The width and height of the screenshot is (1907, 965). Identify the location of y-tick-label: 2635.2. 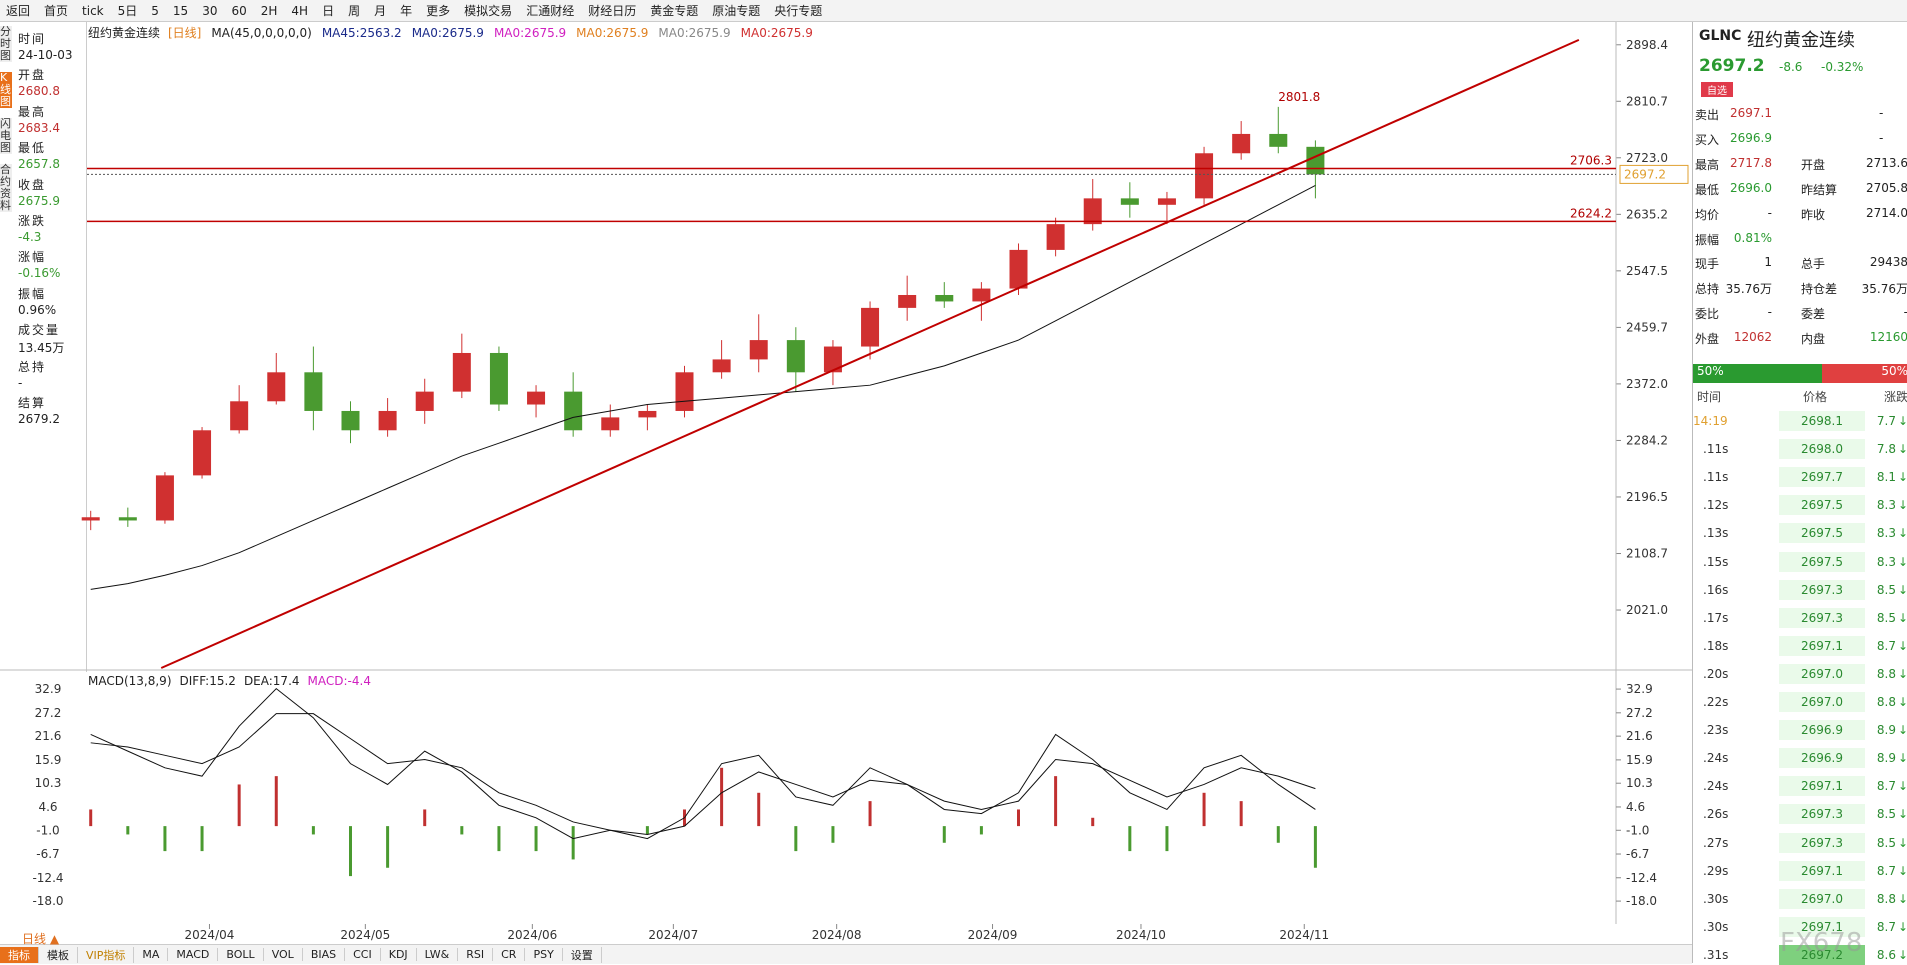
(1647, 214).